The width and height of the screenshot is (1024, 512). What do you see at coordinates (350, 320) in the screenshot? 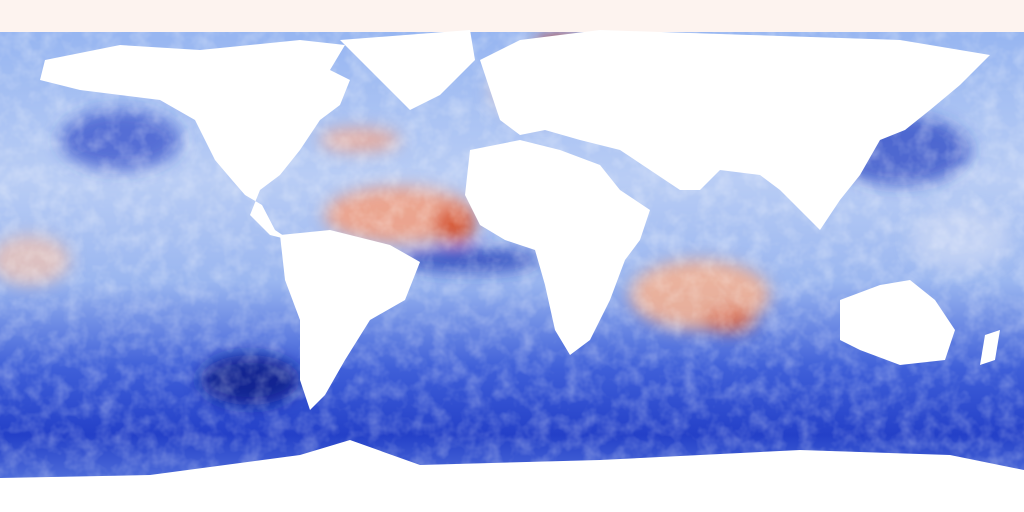
I see `south-america` at bounding box center [350, 320].